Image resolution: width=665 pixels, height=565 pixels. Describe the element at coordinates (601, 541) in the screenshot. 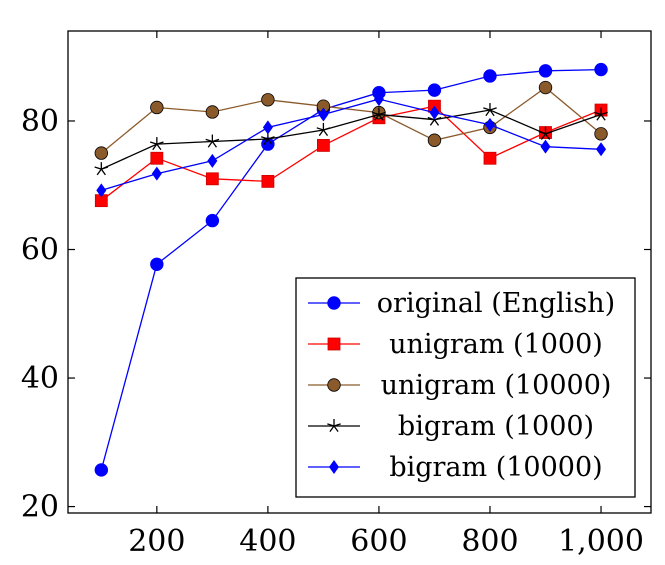

I see `x-tick-label: 1,000` at that location.